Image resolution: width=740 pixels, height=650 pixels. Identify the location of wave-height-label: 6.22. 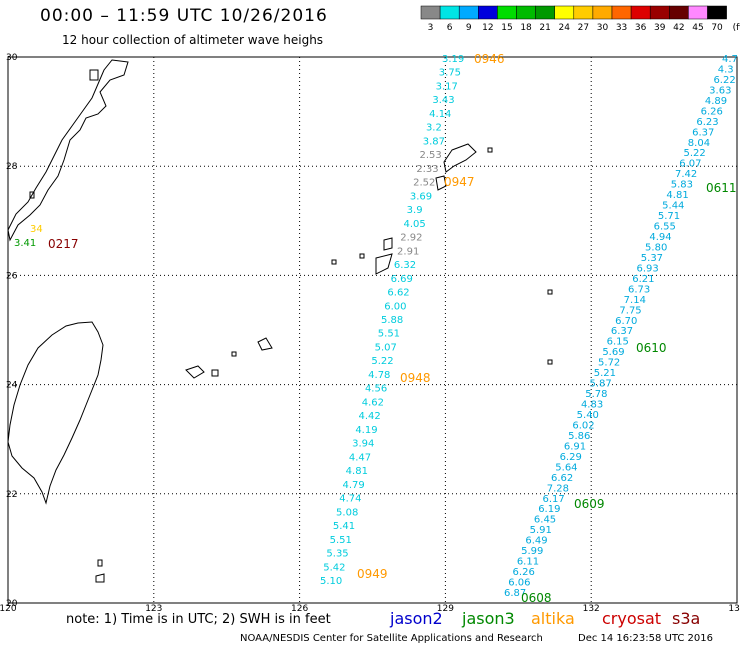
(724, 80).